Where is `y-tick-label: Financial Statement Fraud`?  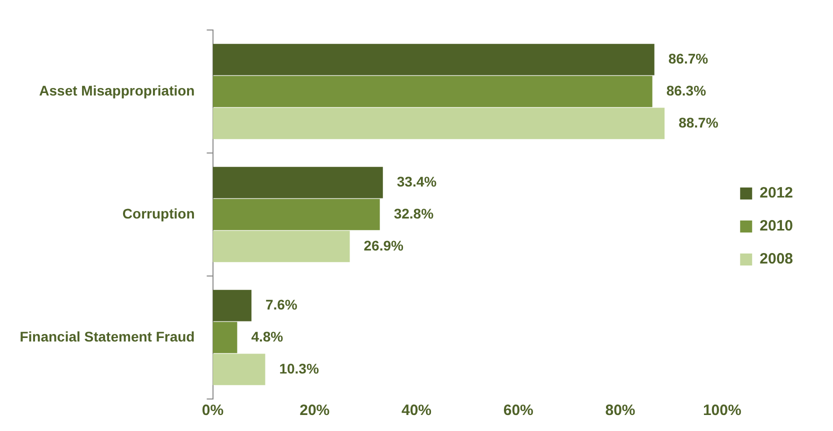
y-tick-label: Financial Statement Fraud is located at coordinates (107, 336).